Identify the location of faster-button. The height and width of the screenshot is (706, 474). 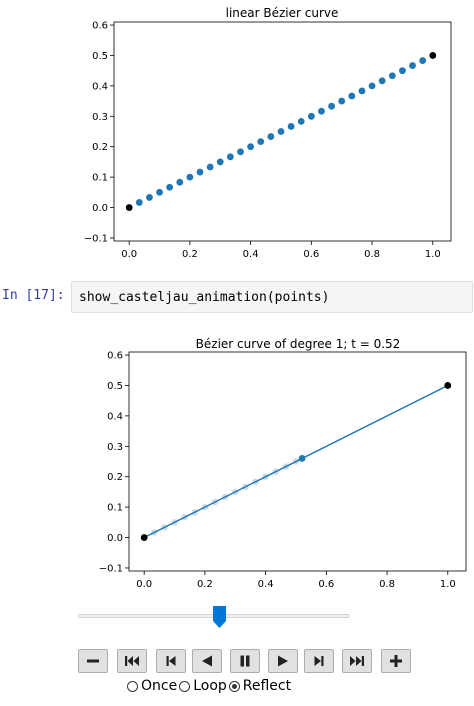
(396, 661).